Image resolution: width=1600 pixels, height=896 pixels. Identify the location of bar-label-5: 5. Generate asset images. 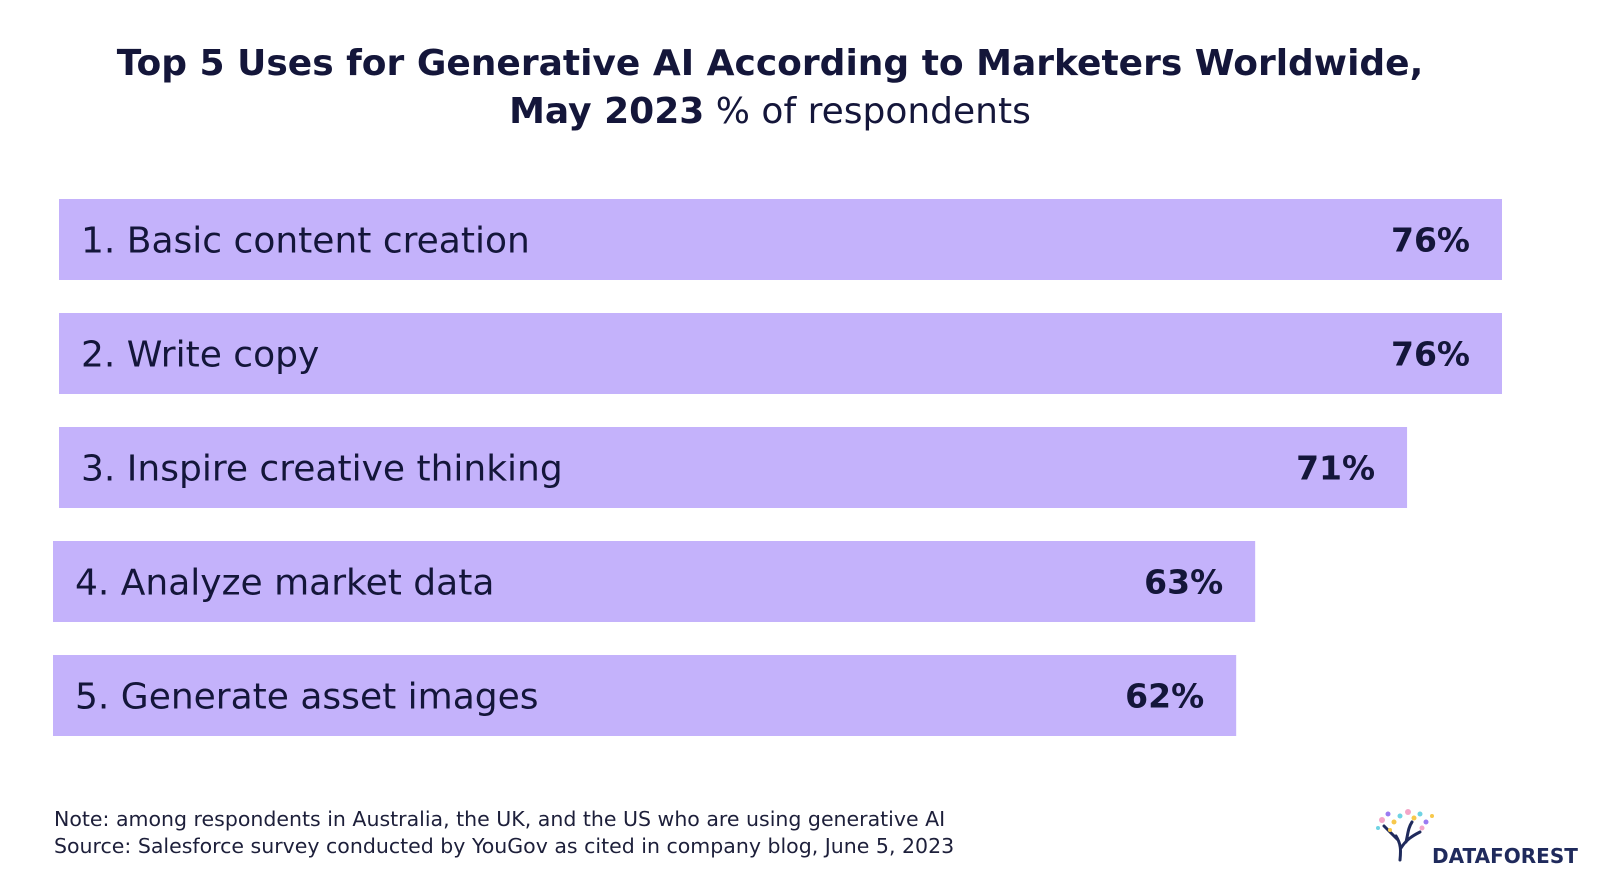
(307, 697).